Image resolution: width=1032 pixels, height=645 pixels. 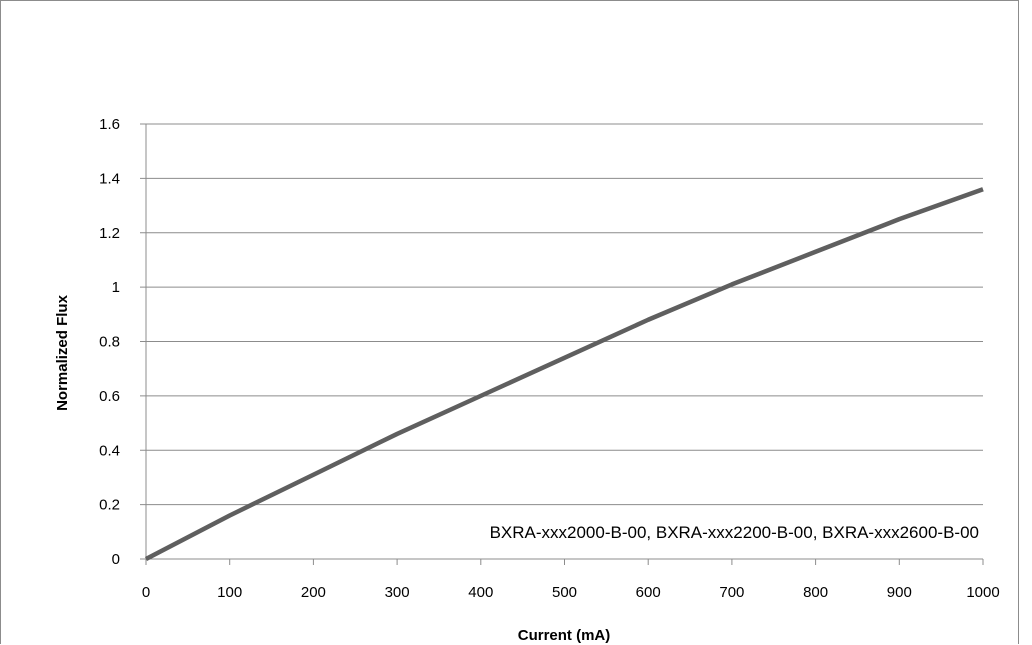 What do you see at coordinates (313, 592) in the screenshot?
I see `x-tick-label: 200` at bounding box center [313, 592].